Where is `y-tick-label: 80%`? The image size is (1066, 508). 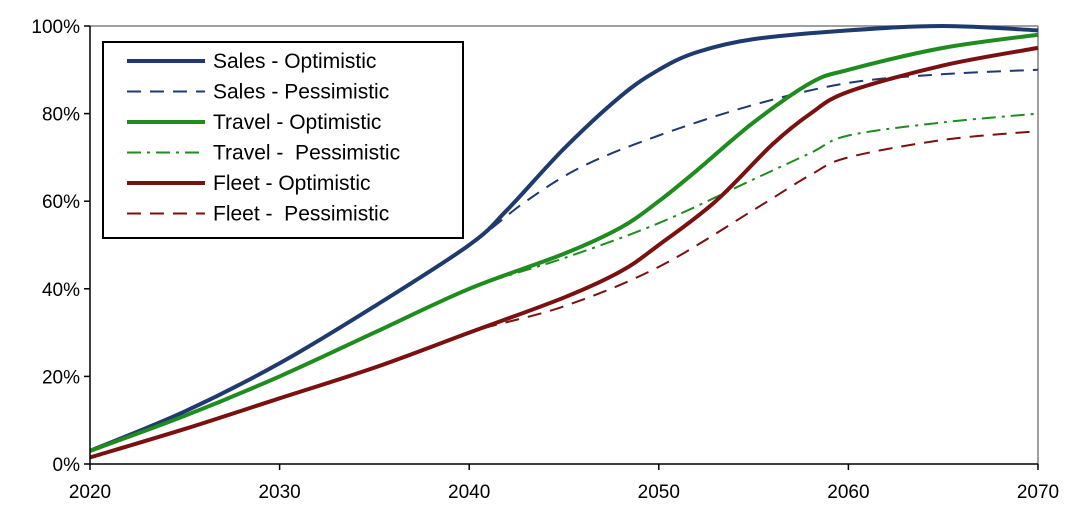
y-tick-label: 80% is located at coordinates (61, 115).